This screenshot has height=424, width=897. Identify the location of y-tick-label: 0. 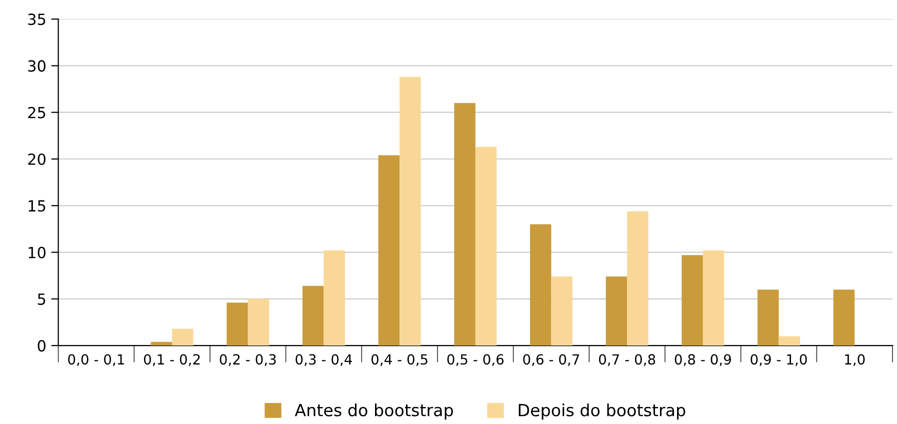
(42, 346).